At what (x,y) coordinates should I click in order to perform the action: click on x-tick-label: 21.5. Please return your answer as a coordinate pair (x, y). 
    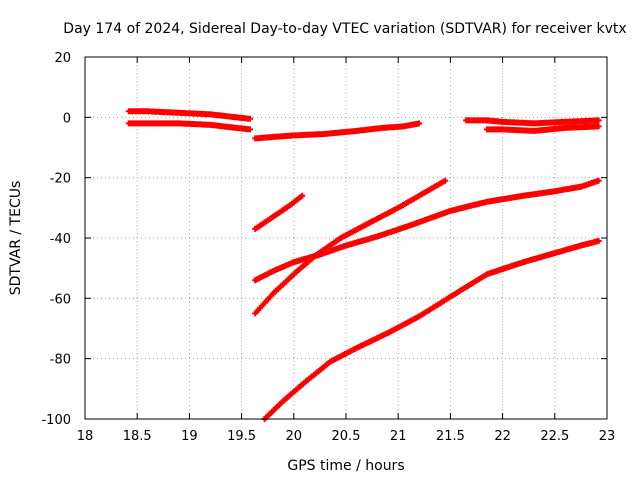
    Looking at the image, I should click on (450, 436).